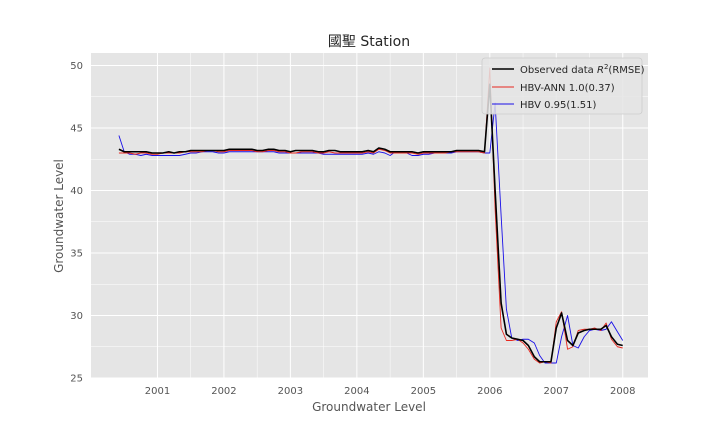 This screenshot has height=432, width=720. What do you see at coordinates (369, 407) in the screenshot?
I see `x-axis-label: Groundwater Level` at bounding box center [369, 407].